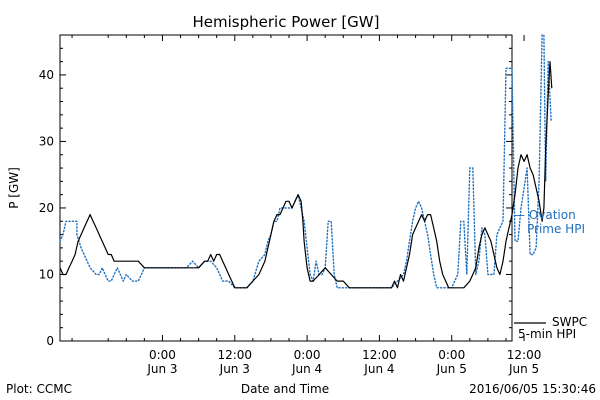 The image size is (600, 400). What do you see at coordinates (46, 208) in the screenshot?
I see `y-tick-label: 20` at bounding box center [46, 208].